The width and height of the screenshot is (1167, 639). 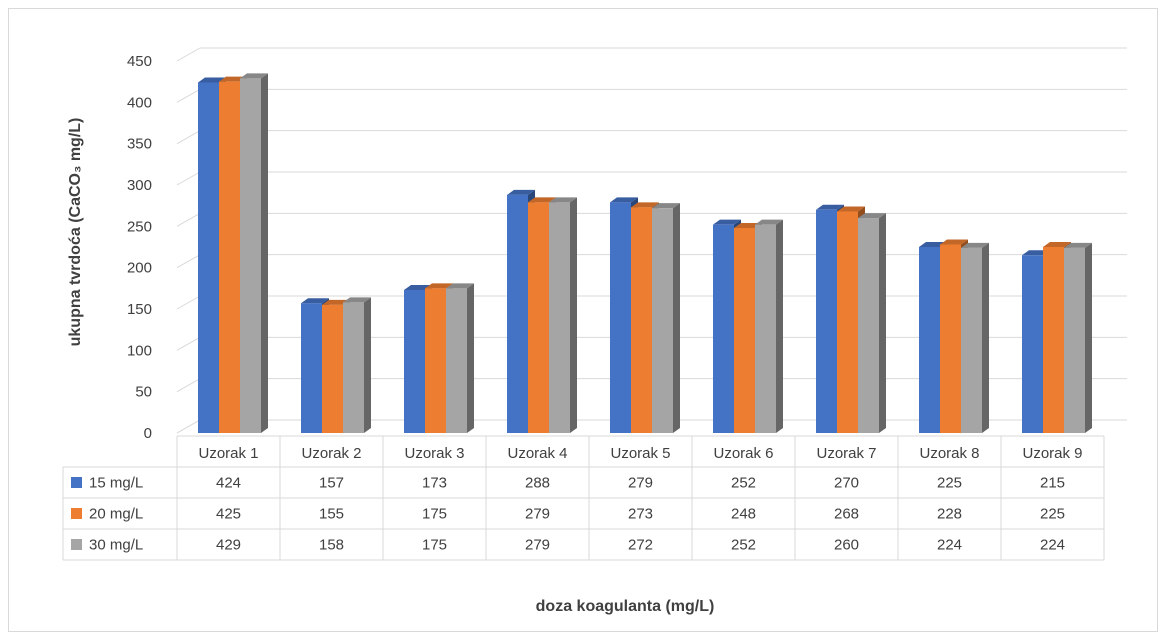 I want to click on table-cell: 252, so click(x=743, y=545).